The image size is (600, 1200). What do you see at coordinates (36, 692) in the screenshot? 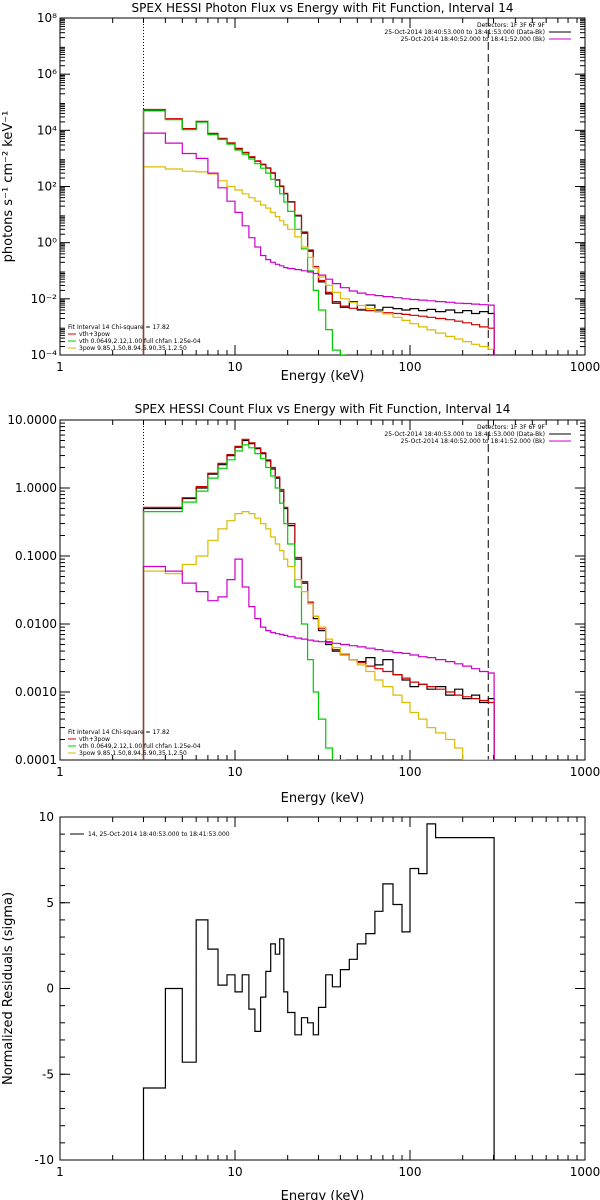
I see `y-tick-label: 0.0010` at bounding box center [36, 692].